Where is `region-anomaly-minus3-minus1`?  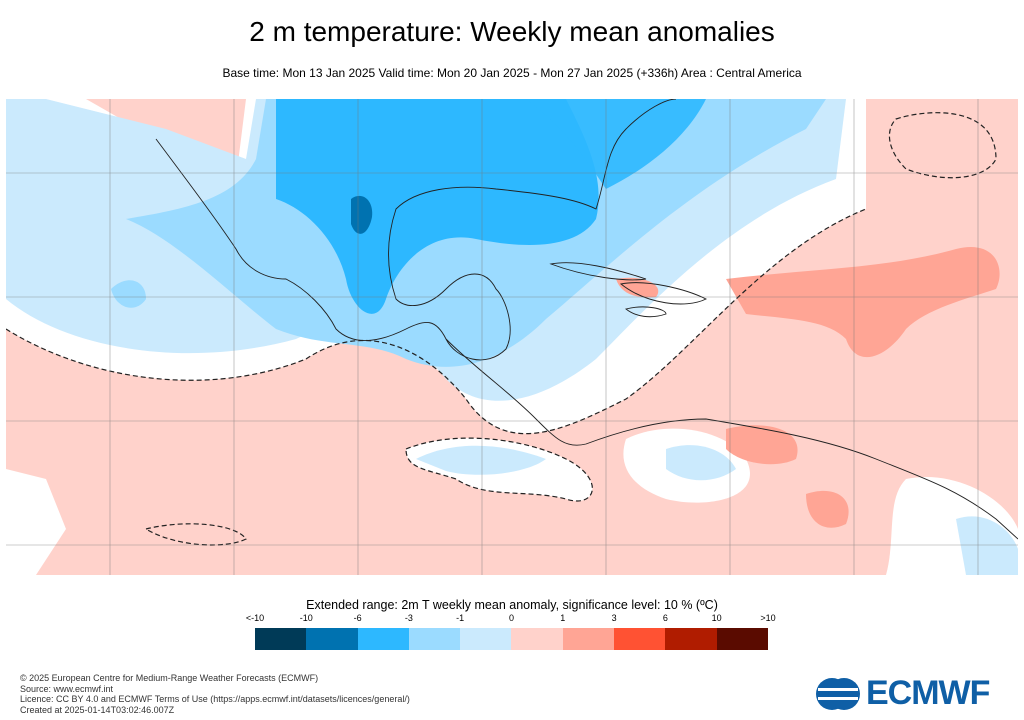 region-anomaly-minus3-minus1 is located at coordinates (128, 294).